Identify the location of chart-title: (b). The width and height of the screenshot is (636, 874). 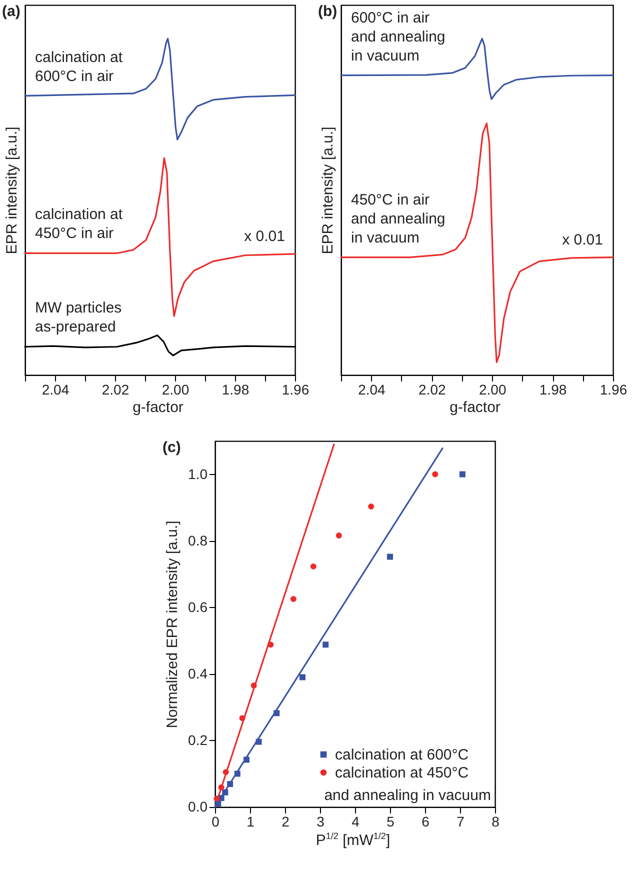
(328, 11).